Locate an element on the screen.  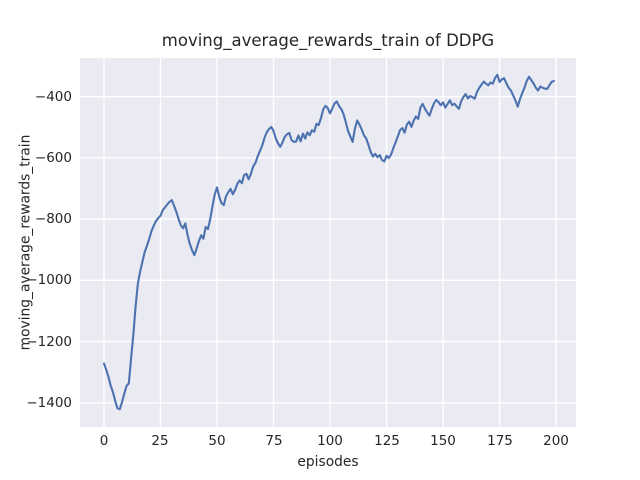
y-tick-label: −1400 is located at coordinates (49, 403).